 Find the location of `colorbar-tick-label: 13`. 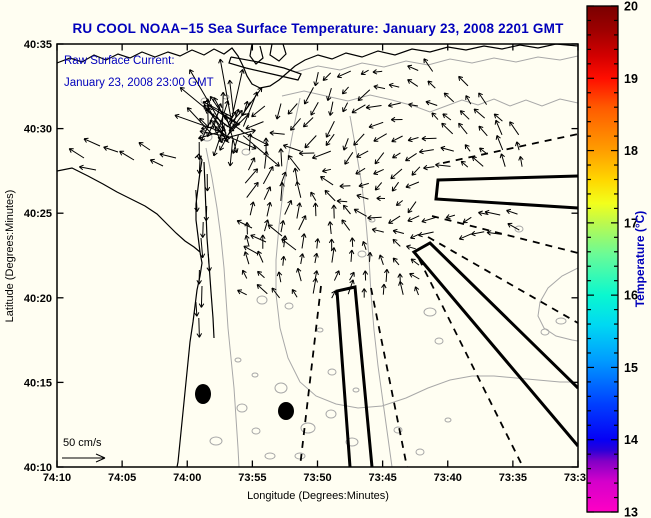

colorbar-tick-label: 13 is located at coordinates (631, 512).